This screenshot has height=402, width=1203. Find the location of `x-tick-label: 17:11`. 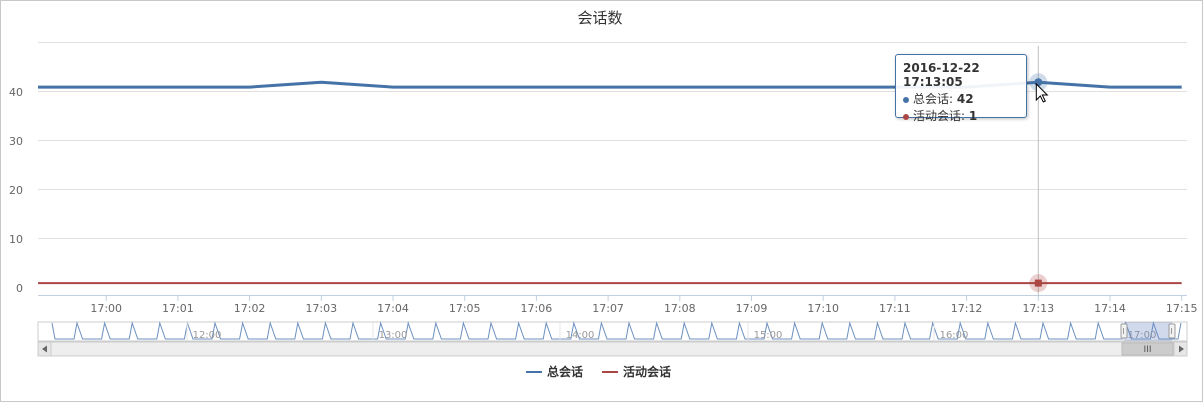

x-tick-label: 17:11 is located at coordinates (895, 308).